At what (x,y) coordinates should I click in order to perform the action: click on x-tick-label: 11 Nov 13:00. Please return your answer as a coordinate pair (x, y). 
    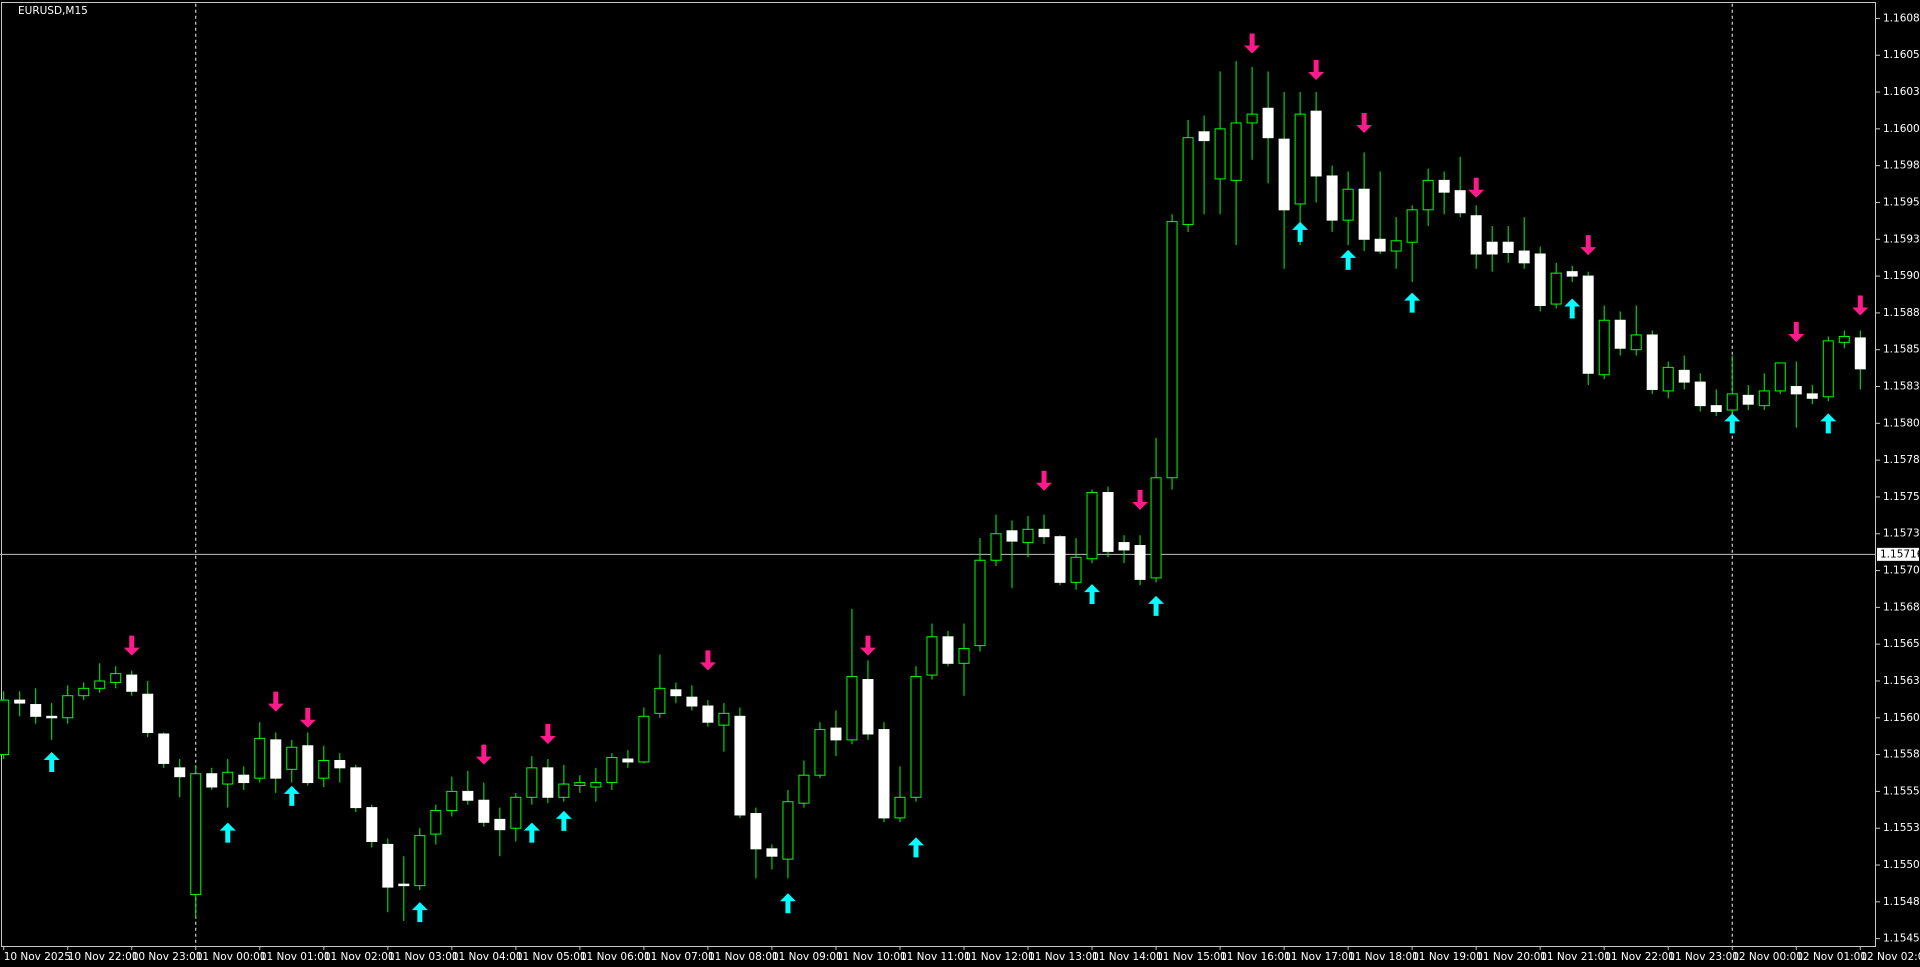
    Looking at the image, I should click on (1063, 957).